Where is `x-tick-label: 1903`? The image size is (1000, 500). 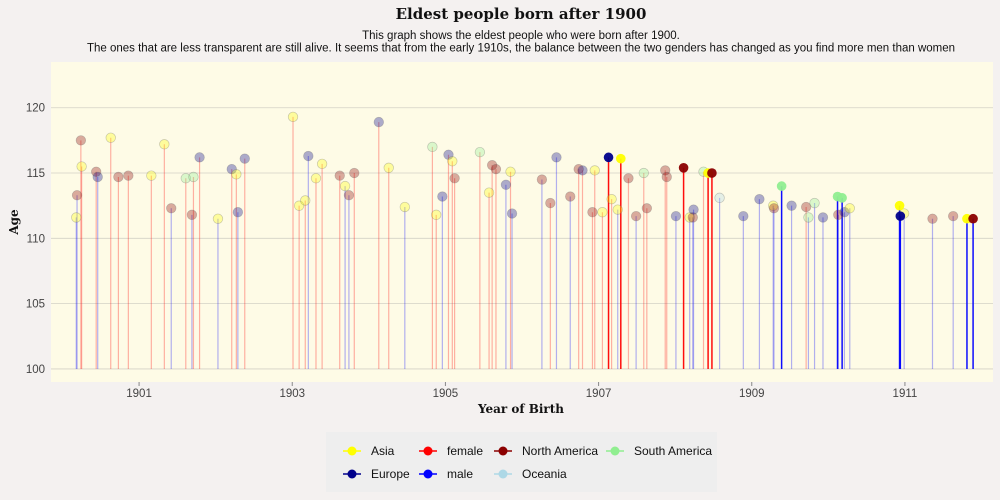
x-tick-label: 1903 is located at coordinates (292, 394).